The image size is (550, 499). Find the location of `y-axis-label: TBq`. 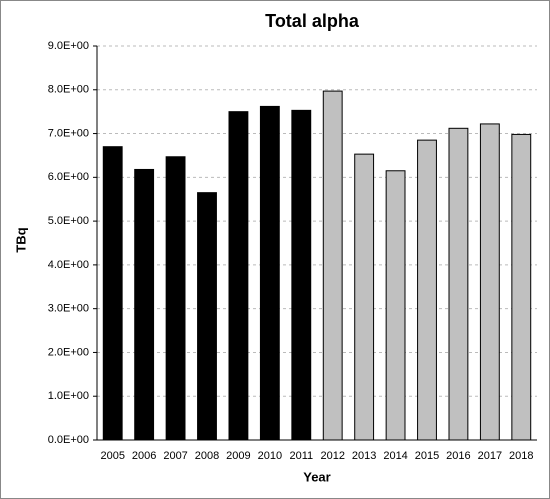

y-axis-label: TBq is located at coordinates (20, 239).